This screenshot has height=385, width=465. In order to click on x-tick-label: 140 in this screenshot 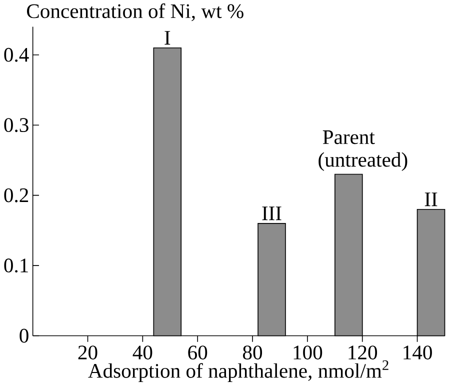, I will do `click(418, 352)`.